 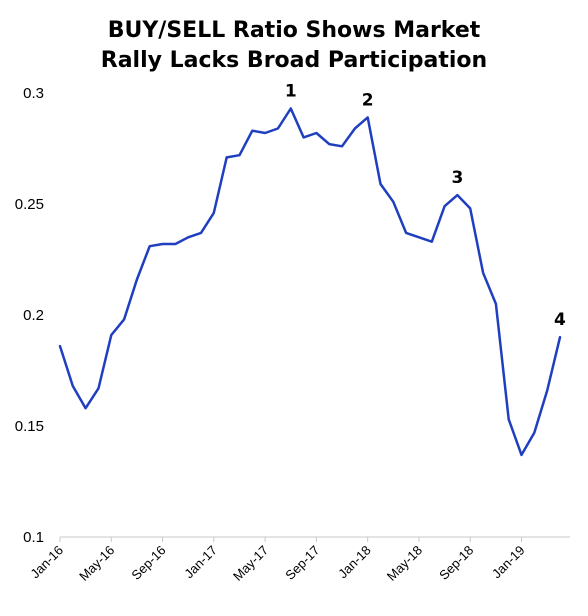 I want to click on x-tick-label: Jan-16, so click(x=46, y=562).